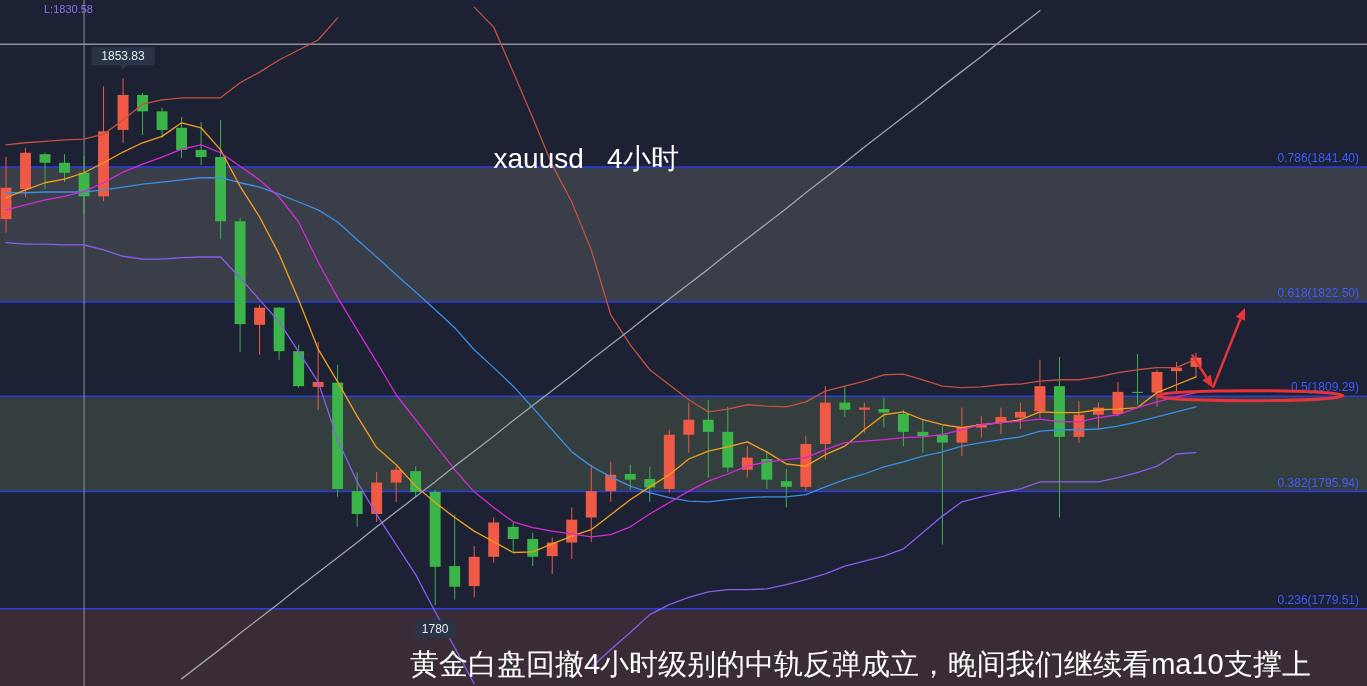 This screenshot has height=686, width=1367. Describe the element at coordinates (1318, 292) in the screenshot. I see `ref-line-label: 0.618(1822.50)` at that location.